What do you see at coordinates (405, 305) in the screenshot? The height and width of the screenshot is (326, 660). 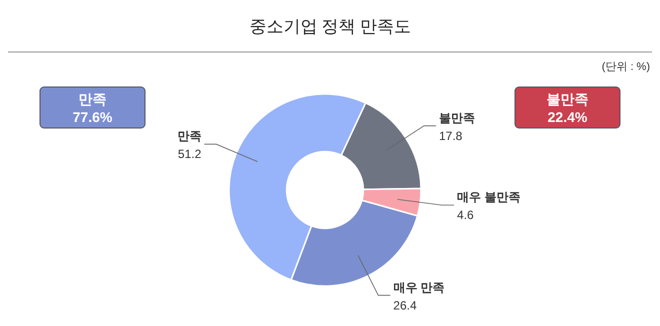 I see `data-label: 26.4` at bounding box center [405, 305].